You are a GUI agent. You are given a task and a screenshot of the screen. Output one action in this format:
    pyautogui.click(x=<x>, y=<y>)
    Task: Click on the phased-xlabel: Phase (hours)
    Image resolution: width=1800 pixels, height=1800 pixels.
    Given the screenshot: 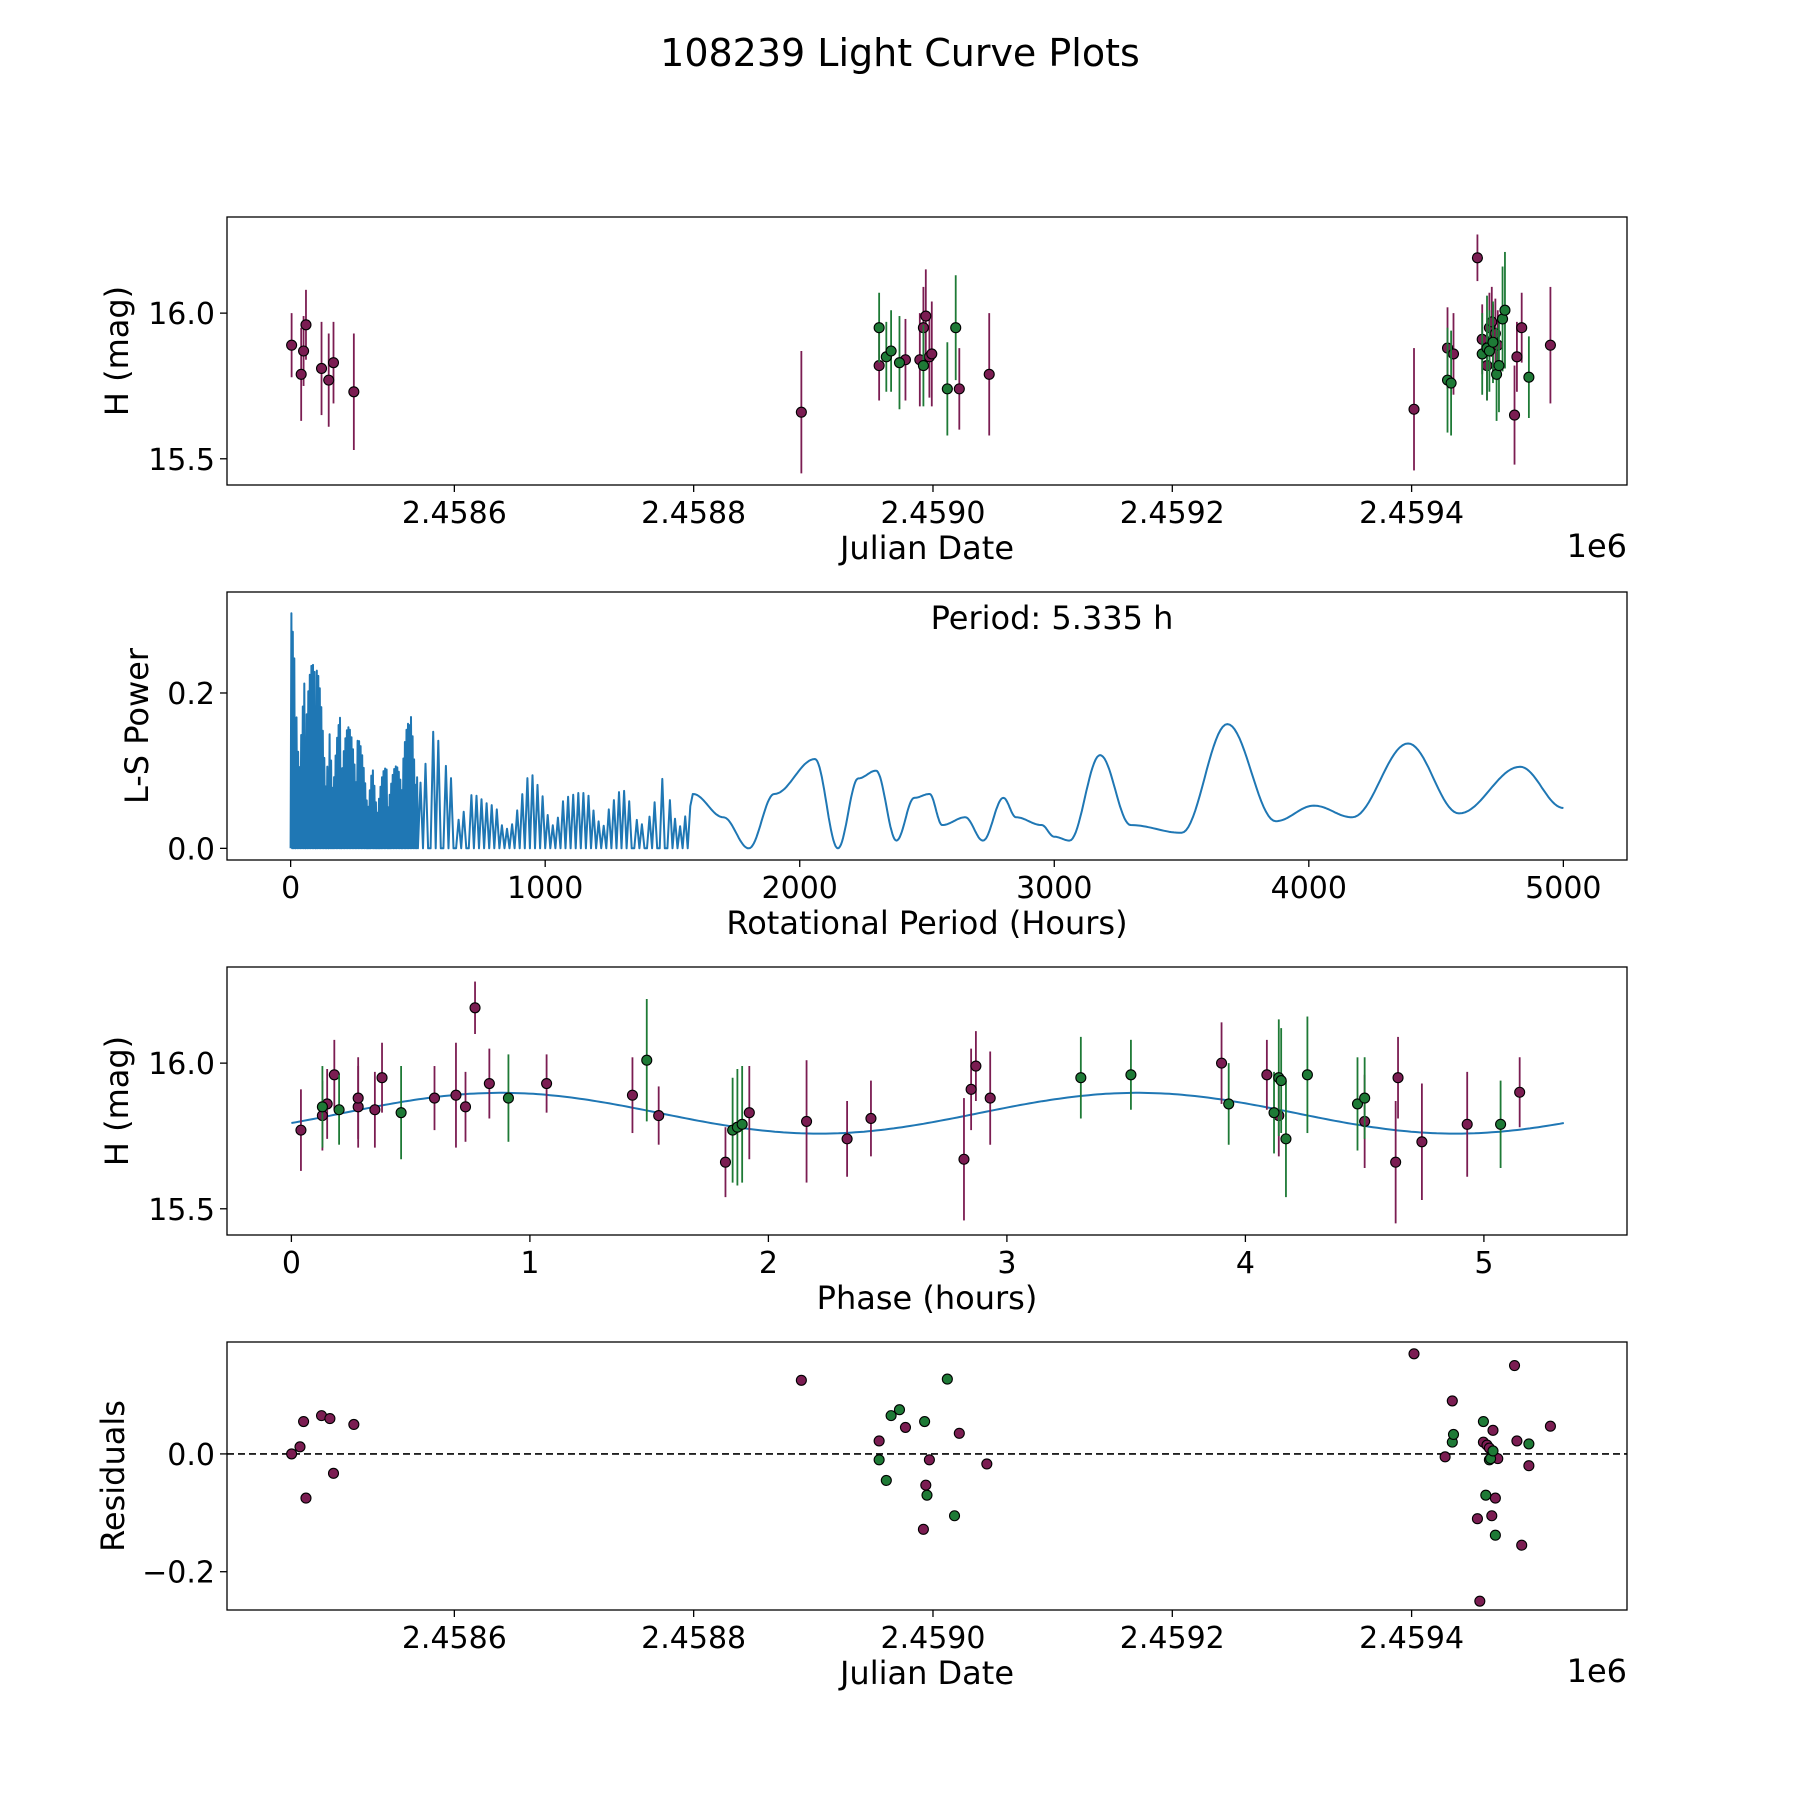 What is the action you would take?
    pyautogui.click(x=927, y=1298)
    